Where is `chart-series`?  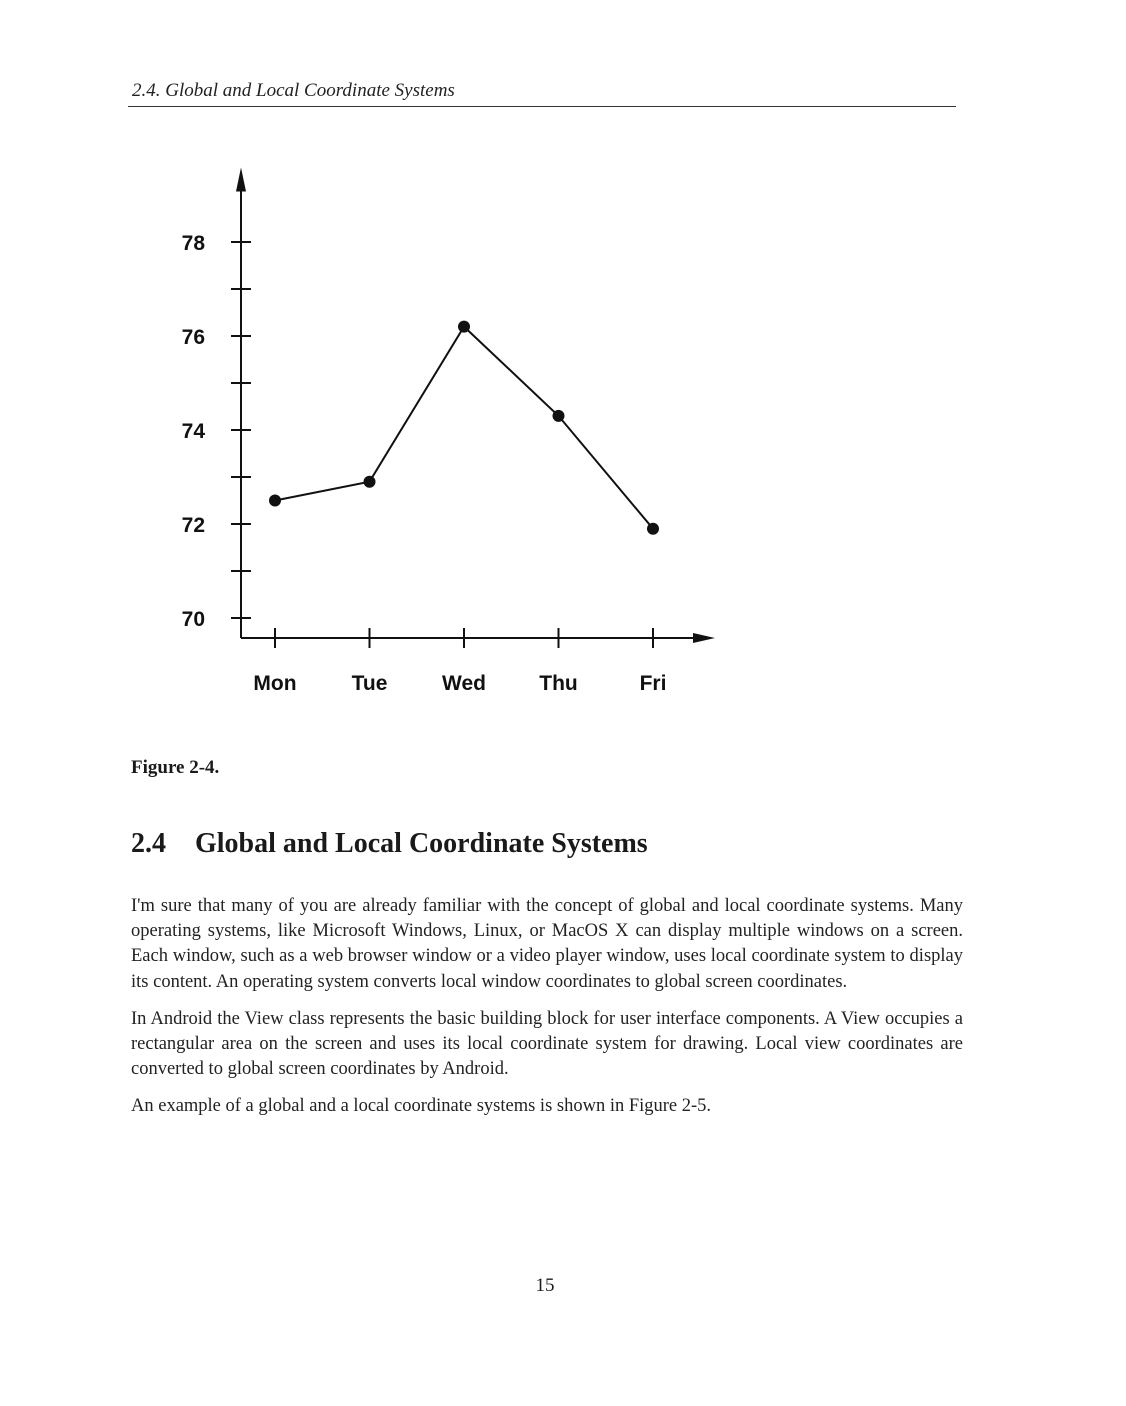 chart-series is located at coordinates (464, 427).